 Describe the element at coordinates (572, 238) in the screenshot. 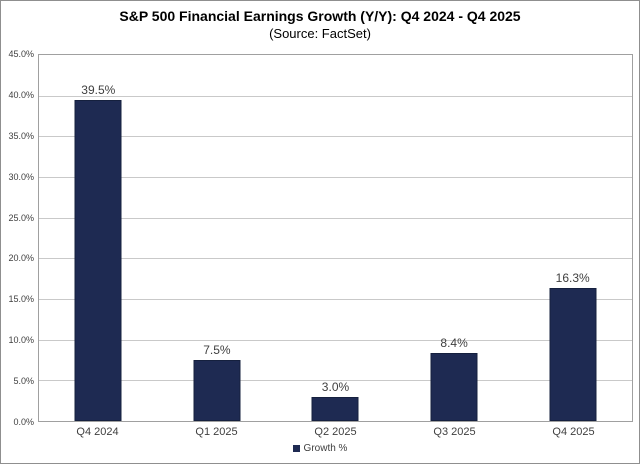

I see `bar-slot: 16.3%` at that location.